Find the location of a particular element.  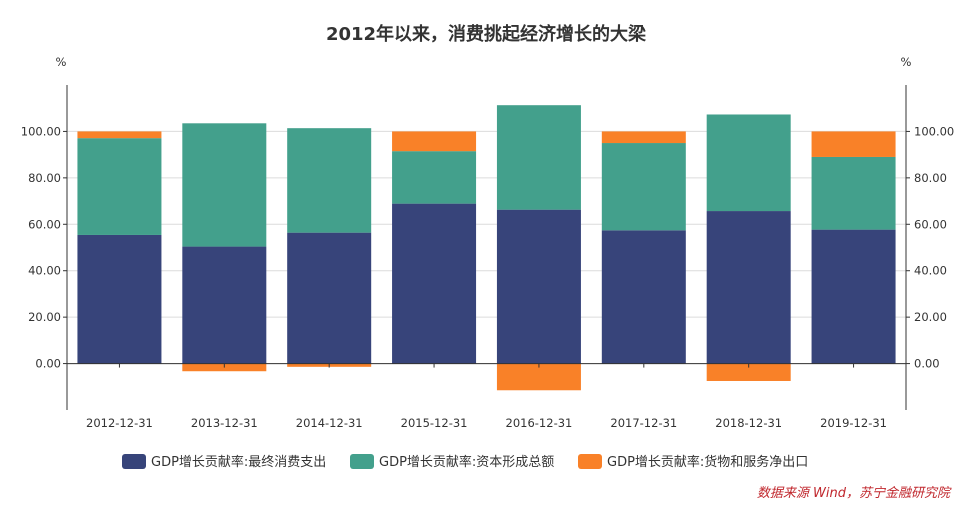

x-tick-label: 2014-12-31 is located at coordinates (329, 423).